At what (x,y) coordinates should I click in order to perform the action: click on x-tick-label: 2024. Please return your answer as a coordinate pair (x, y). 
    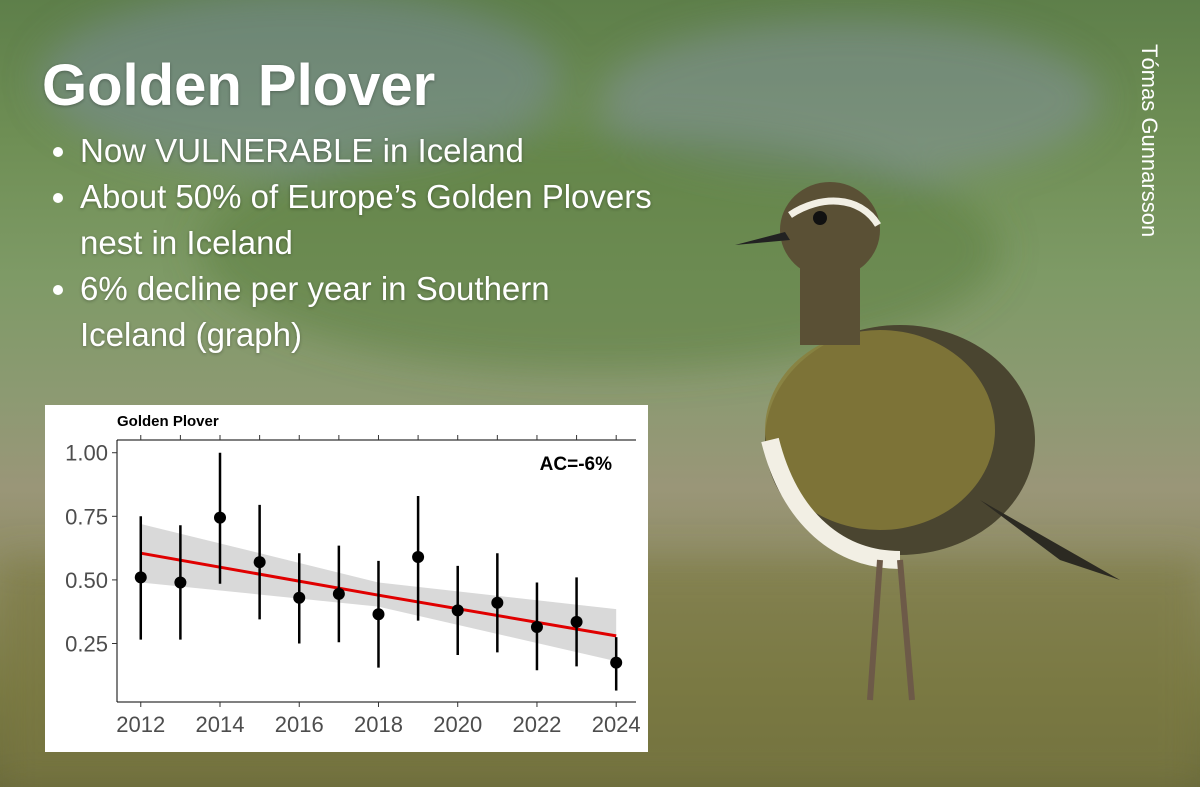
    Looking at the image, I should click on (616, 724).